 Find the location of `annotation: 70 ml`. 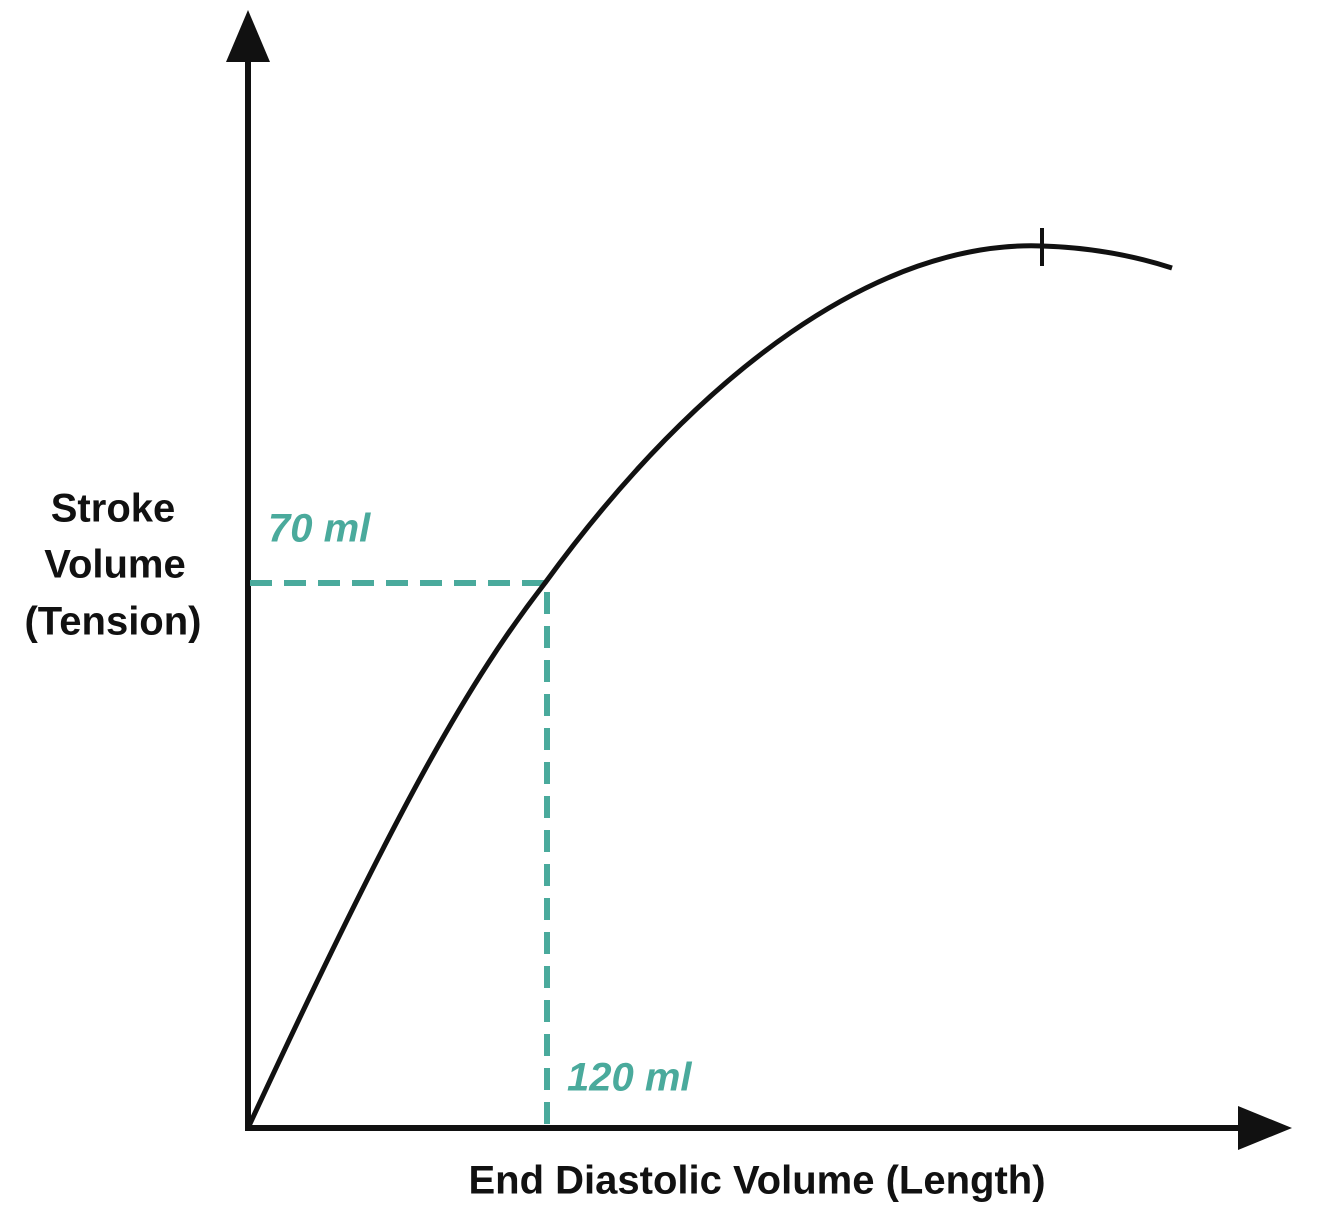

annotation: 70 ml is located at coordinates (319, 529).